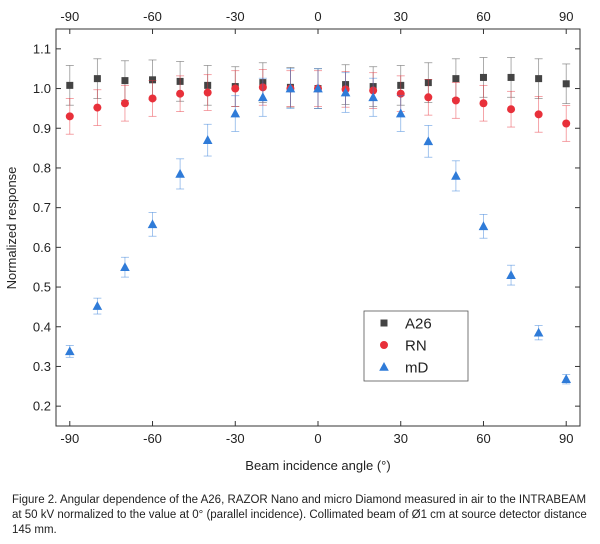 This screenshot has height=544, width=600. What do you see at coordinates (317, 438) in the screenshot?
I see `x-tick-label: 0` at bounding box center [317, 438].